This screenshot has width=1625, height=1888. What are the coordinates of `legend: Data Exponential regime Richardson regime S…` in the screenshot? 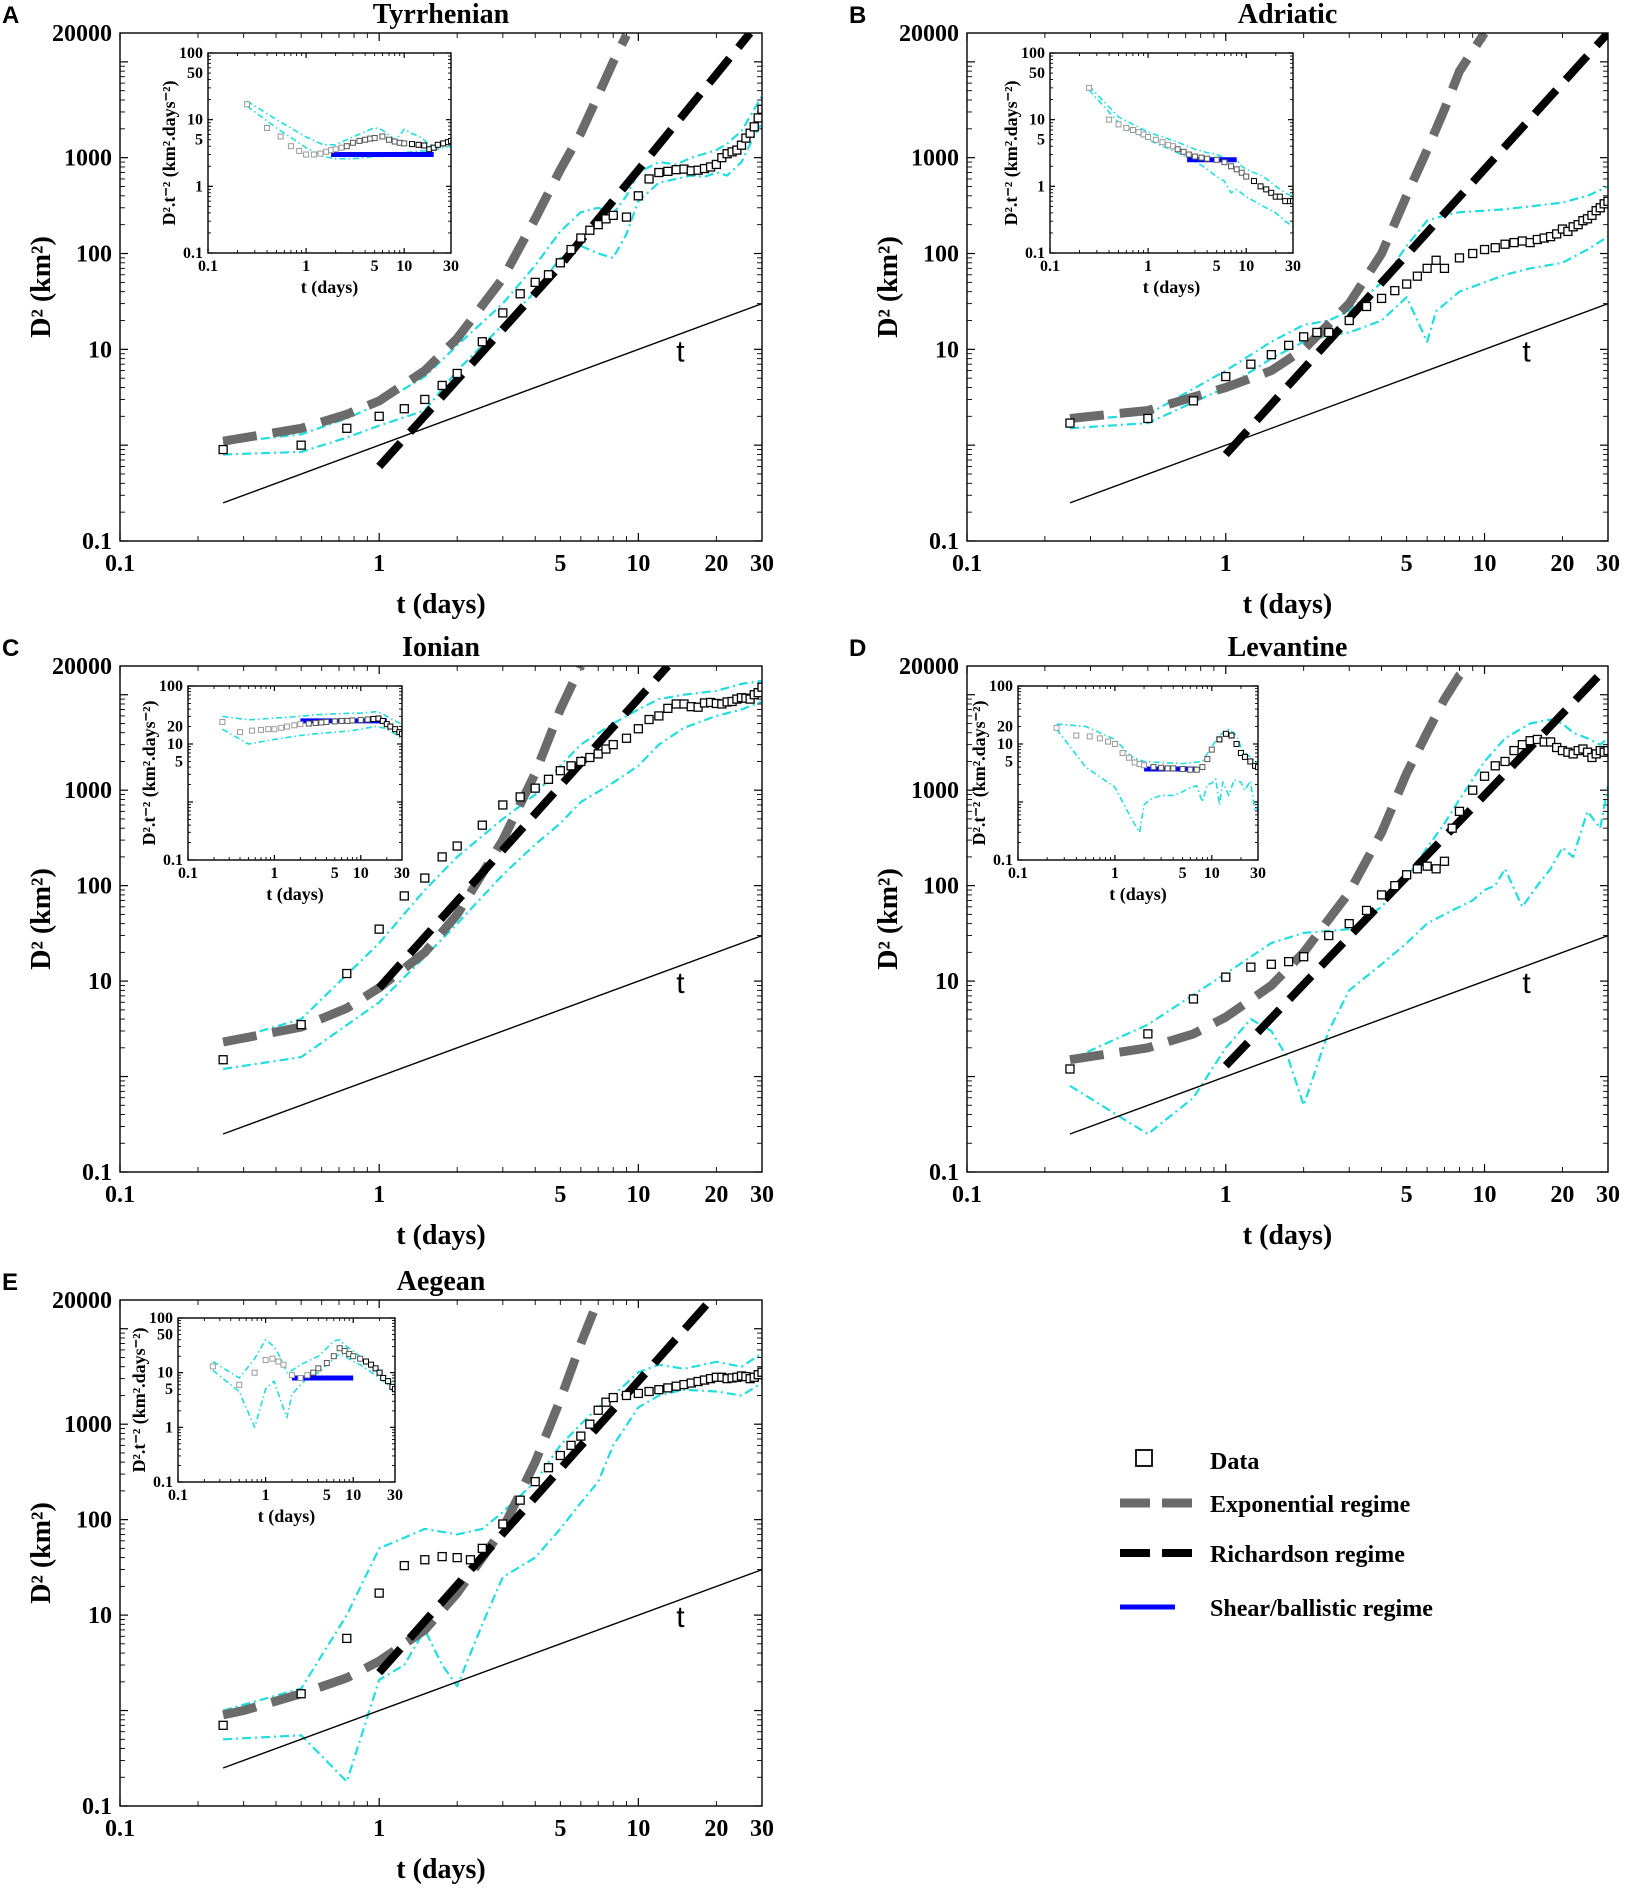 It's located at (1276, 1535).